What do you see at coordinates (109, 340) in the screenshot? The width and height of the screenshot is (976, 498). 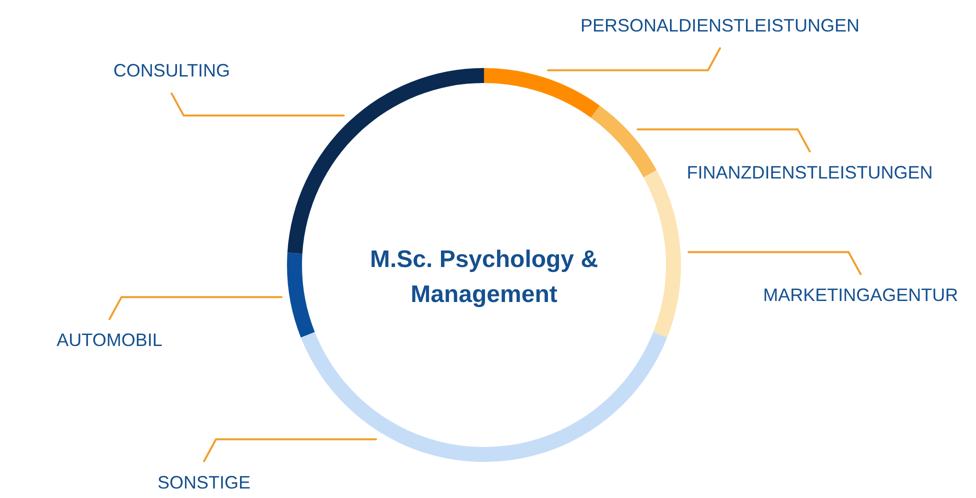 I see `slice-label: AUTOMOBIL` at bounding box center [109, 340].